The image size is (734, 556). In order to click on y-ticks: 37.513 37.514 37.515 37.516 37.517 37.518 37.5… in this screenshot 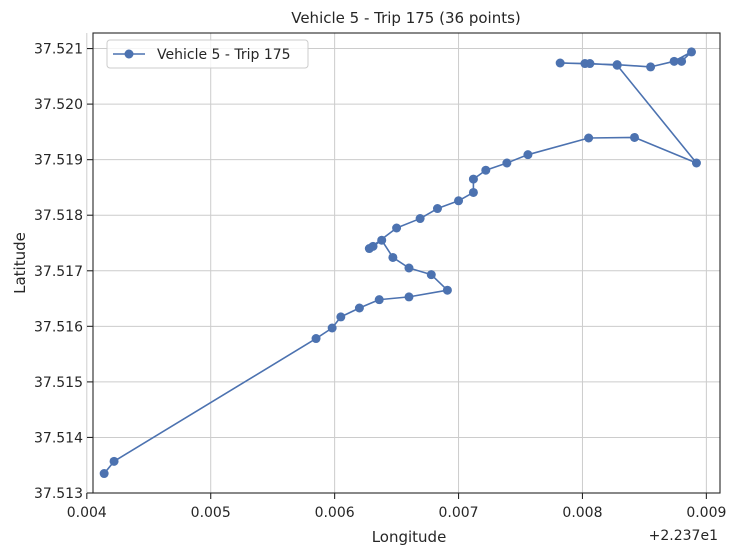, I will do `click(63, 272)`.